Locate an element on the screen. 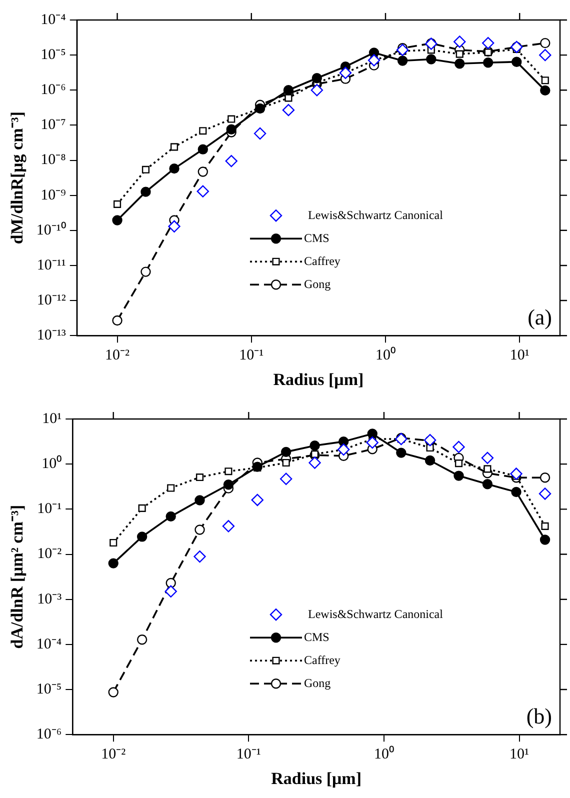 This screenshot has width=570, height=798. y-tick-label: 10⁻⁹ is located at coordinates (53, 195).